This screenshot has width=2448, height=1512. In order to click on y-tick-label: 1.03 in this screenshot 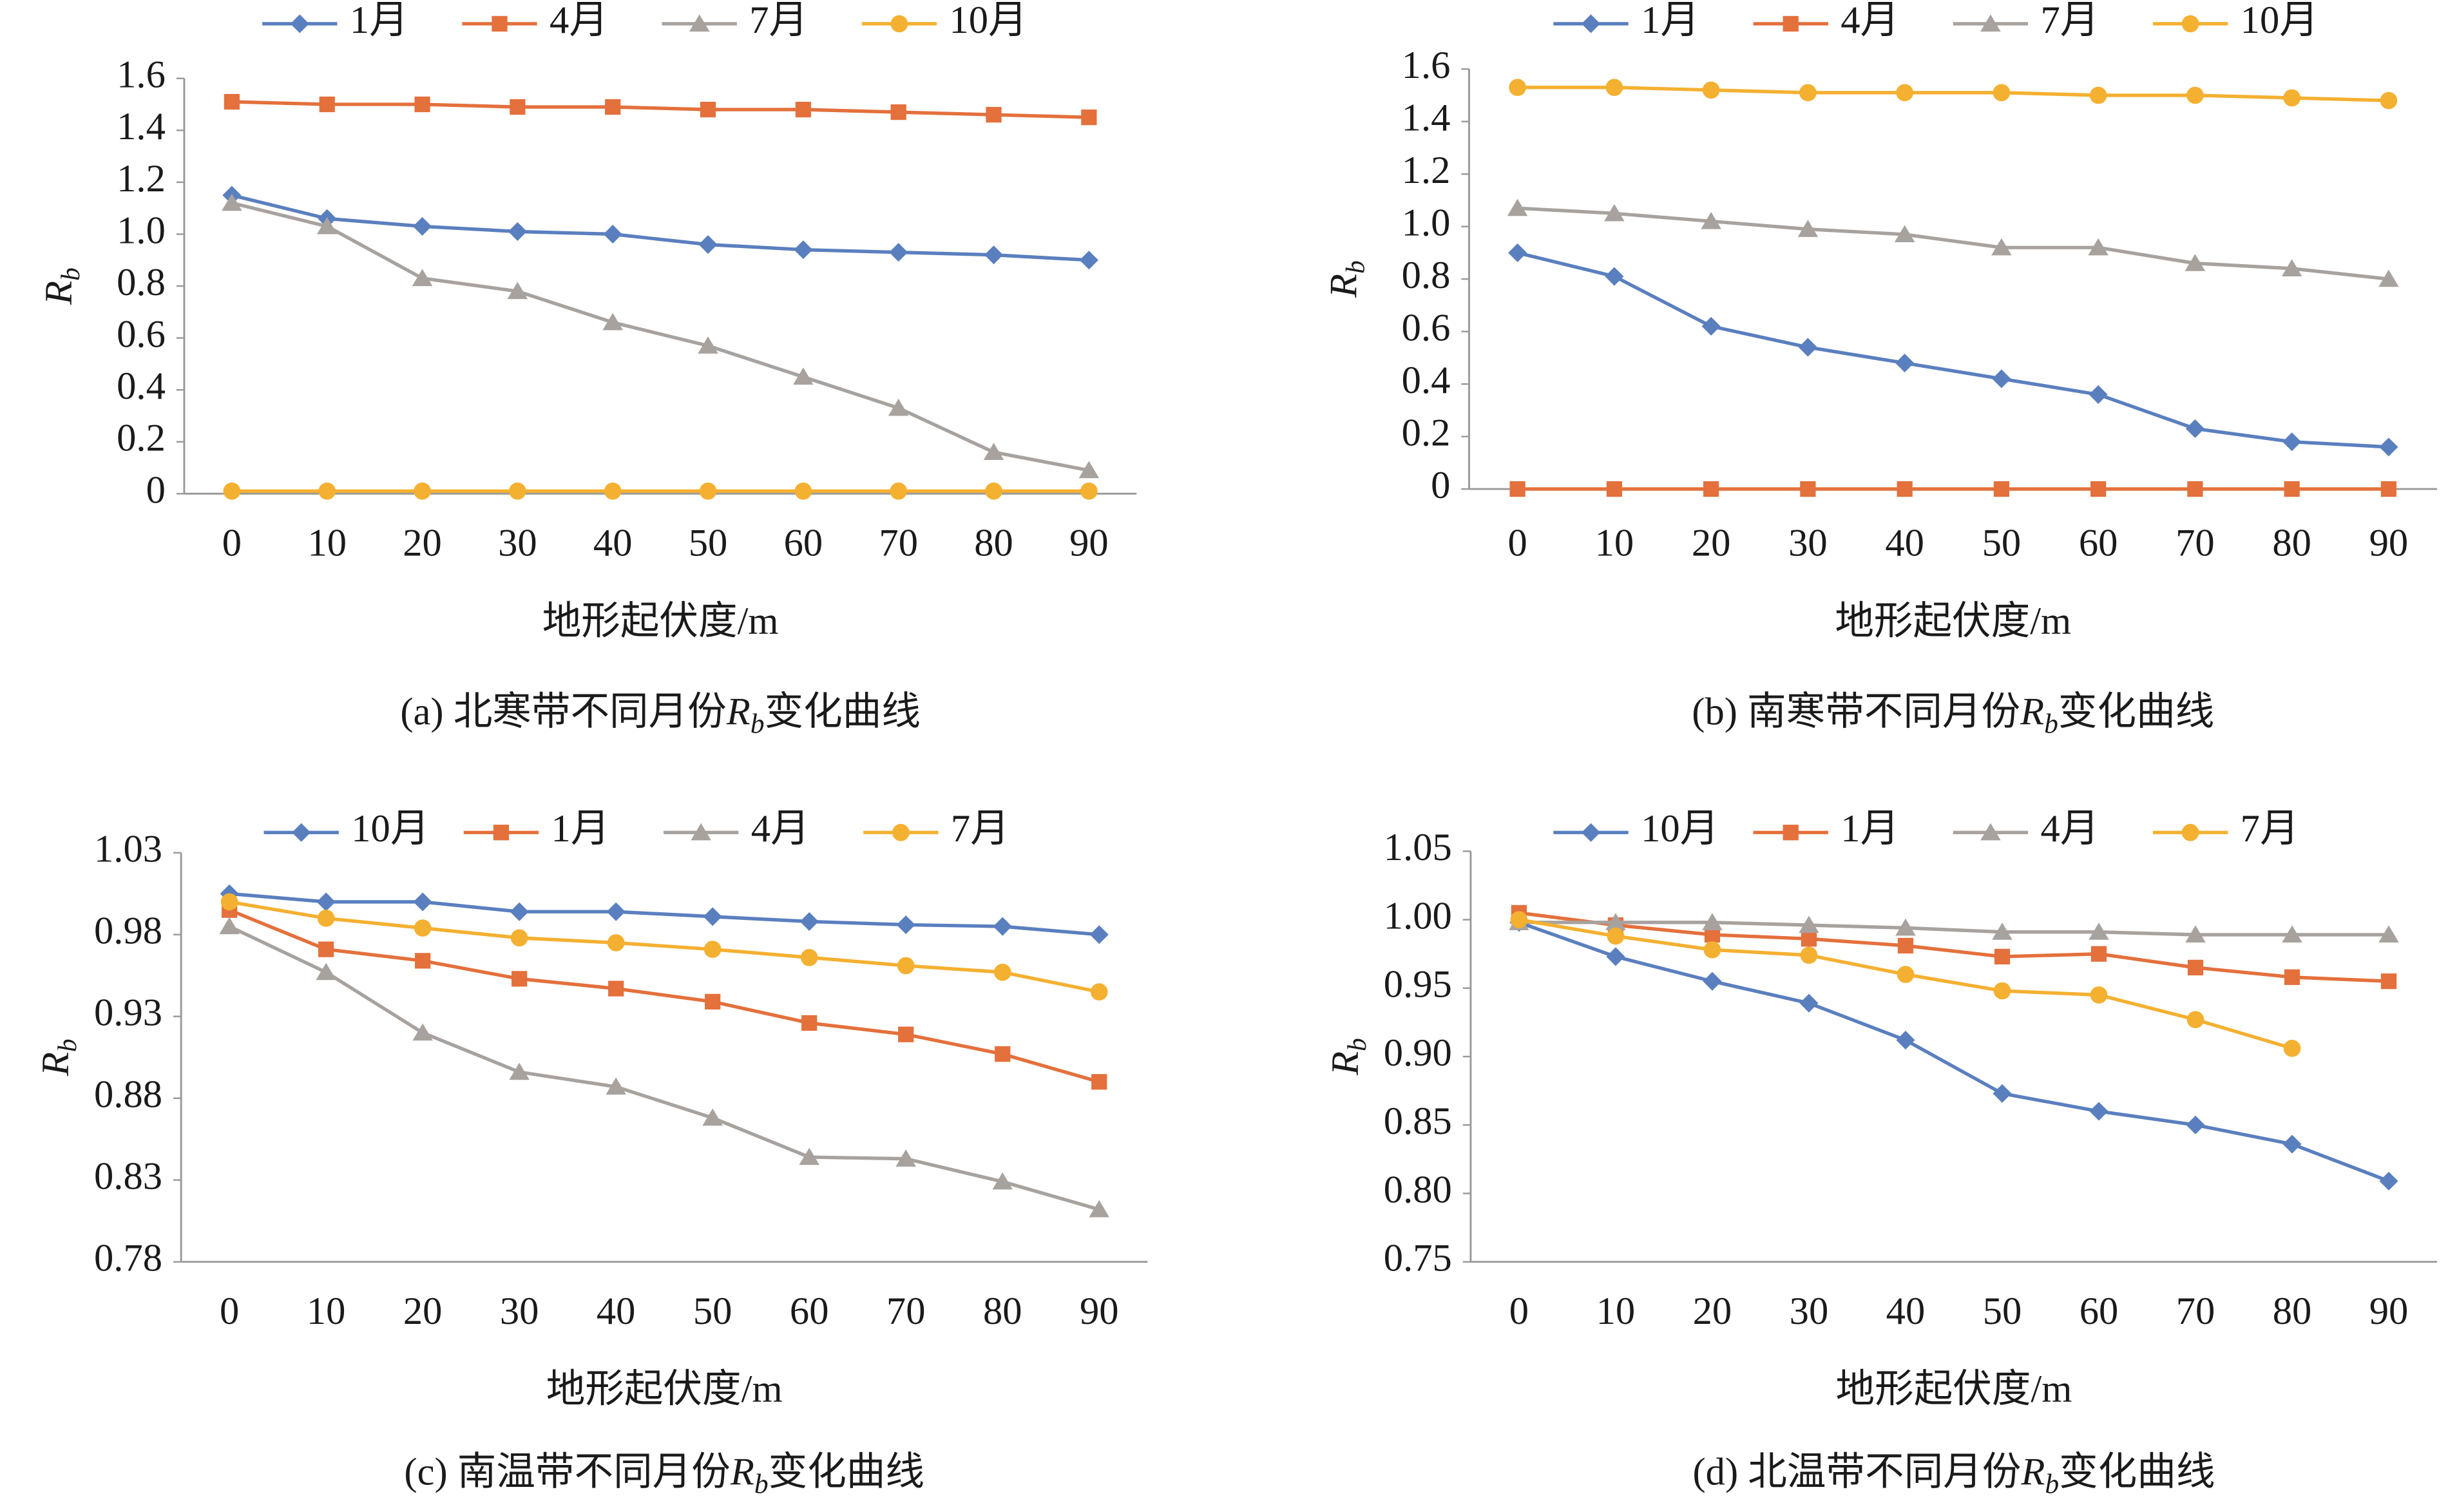, I will do `click(128, 849)`.